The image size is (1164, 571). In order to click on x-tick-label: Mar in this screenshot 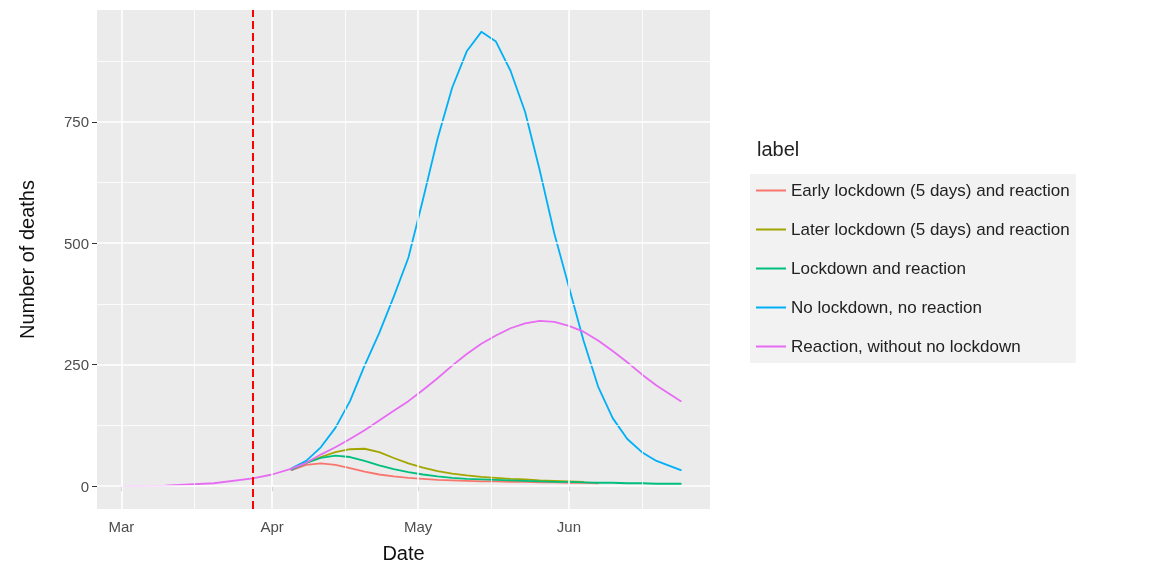, I will do `click(121, 526)`.